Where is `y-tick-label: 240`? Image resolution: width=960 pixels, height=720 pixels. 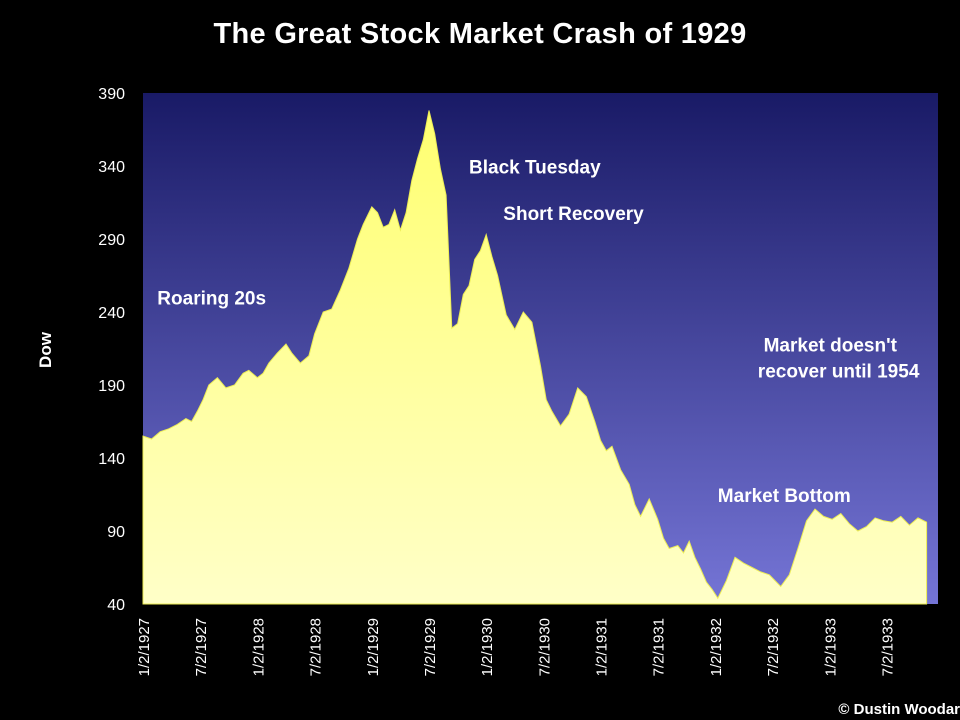
y-tick-label: 240 is located at coordinates (111, 313).